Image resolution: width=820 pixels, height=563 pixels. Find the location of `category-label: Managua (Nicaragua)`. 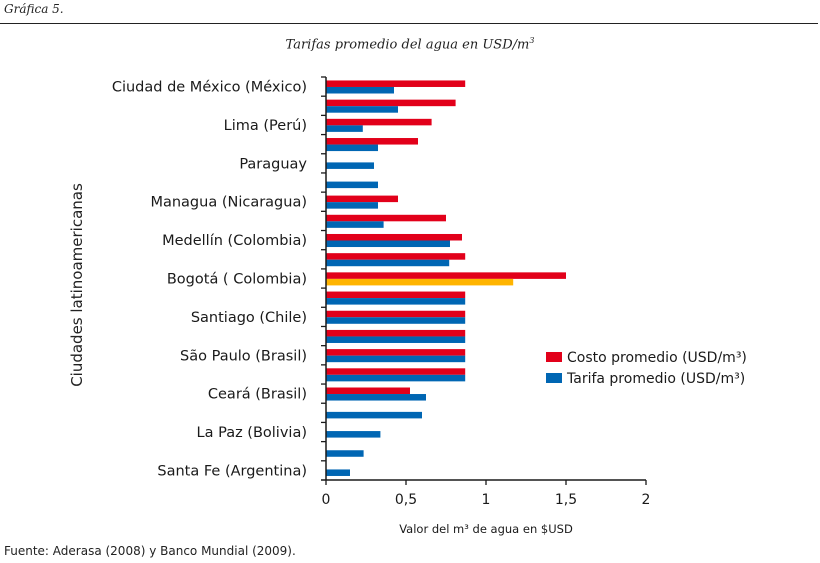

category-label: Managua (Nicaragua) is located at coordinates (228, 203).